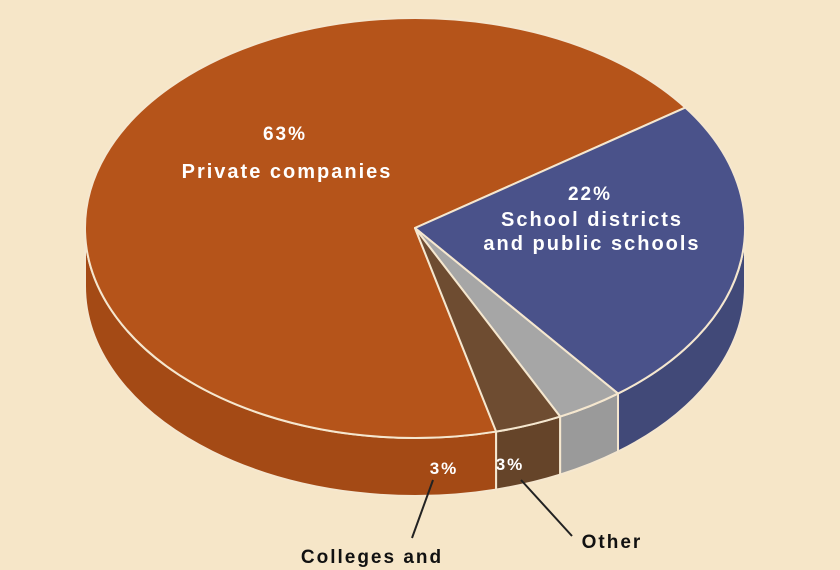 The width and height of the screenshot is (840, 570). What do you see at coordinates (591, 244) in the screenshot?
I see `school-districts-label-line2: and public schools` at bounding box center [591, 244].